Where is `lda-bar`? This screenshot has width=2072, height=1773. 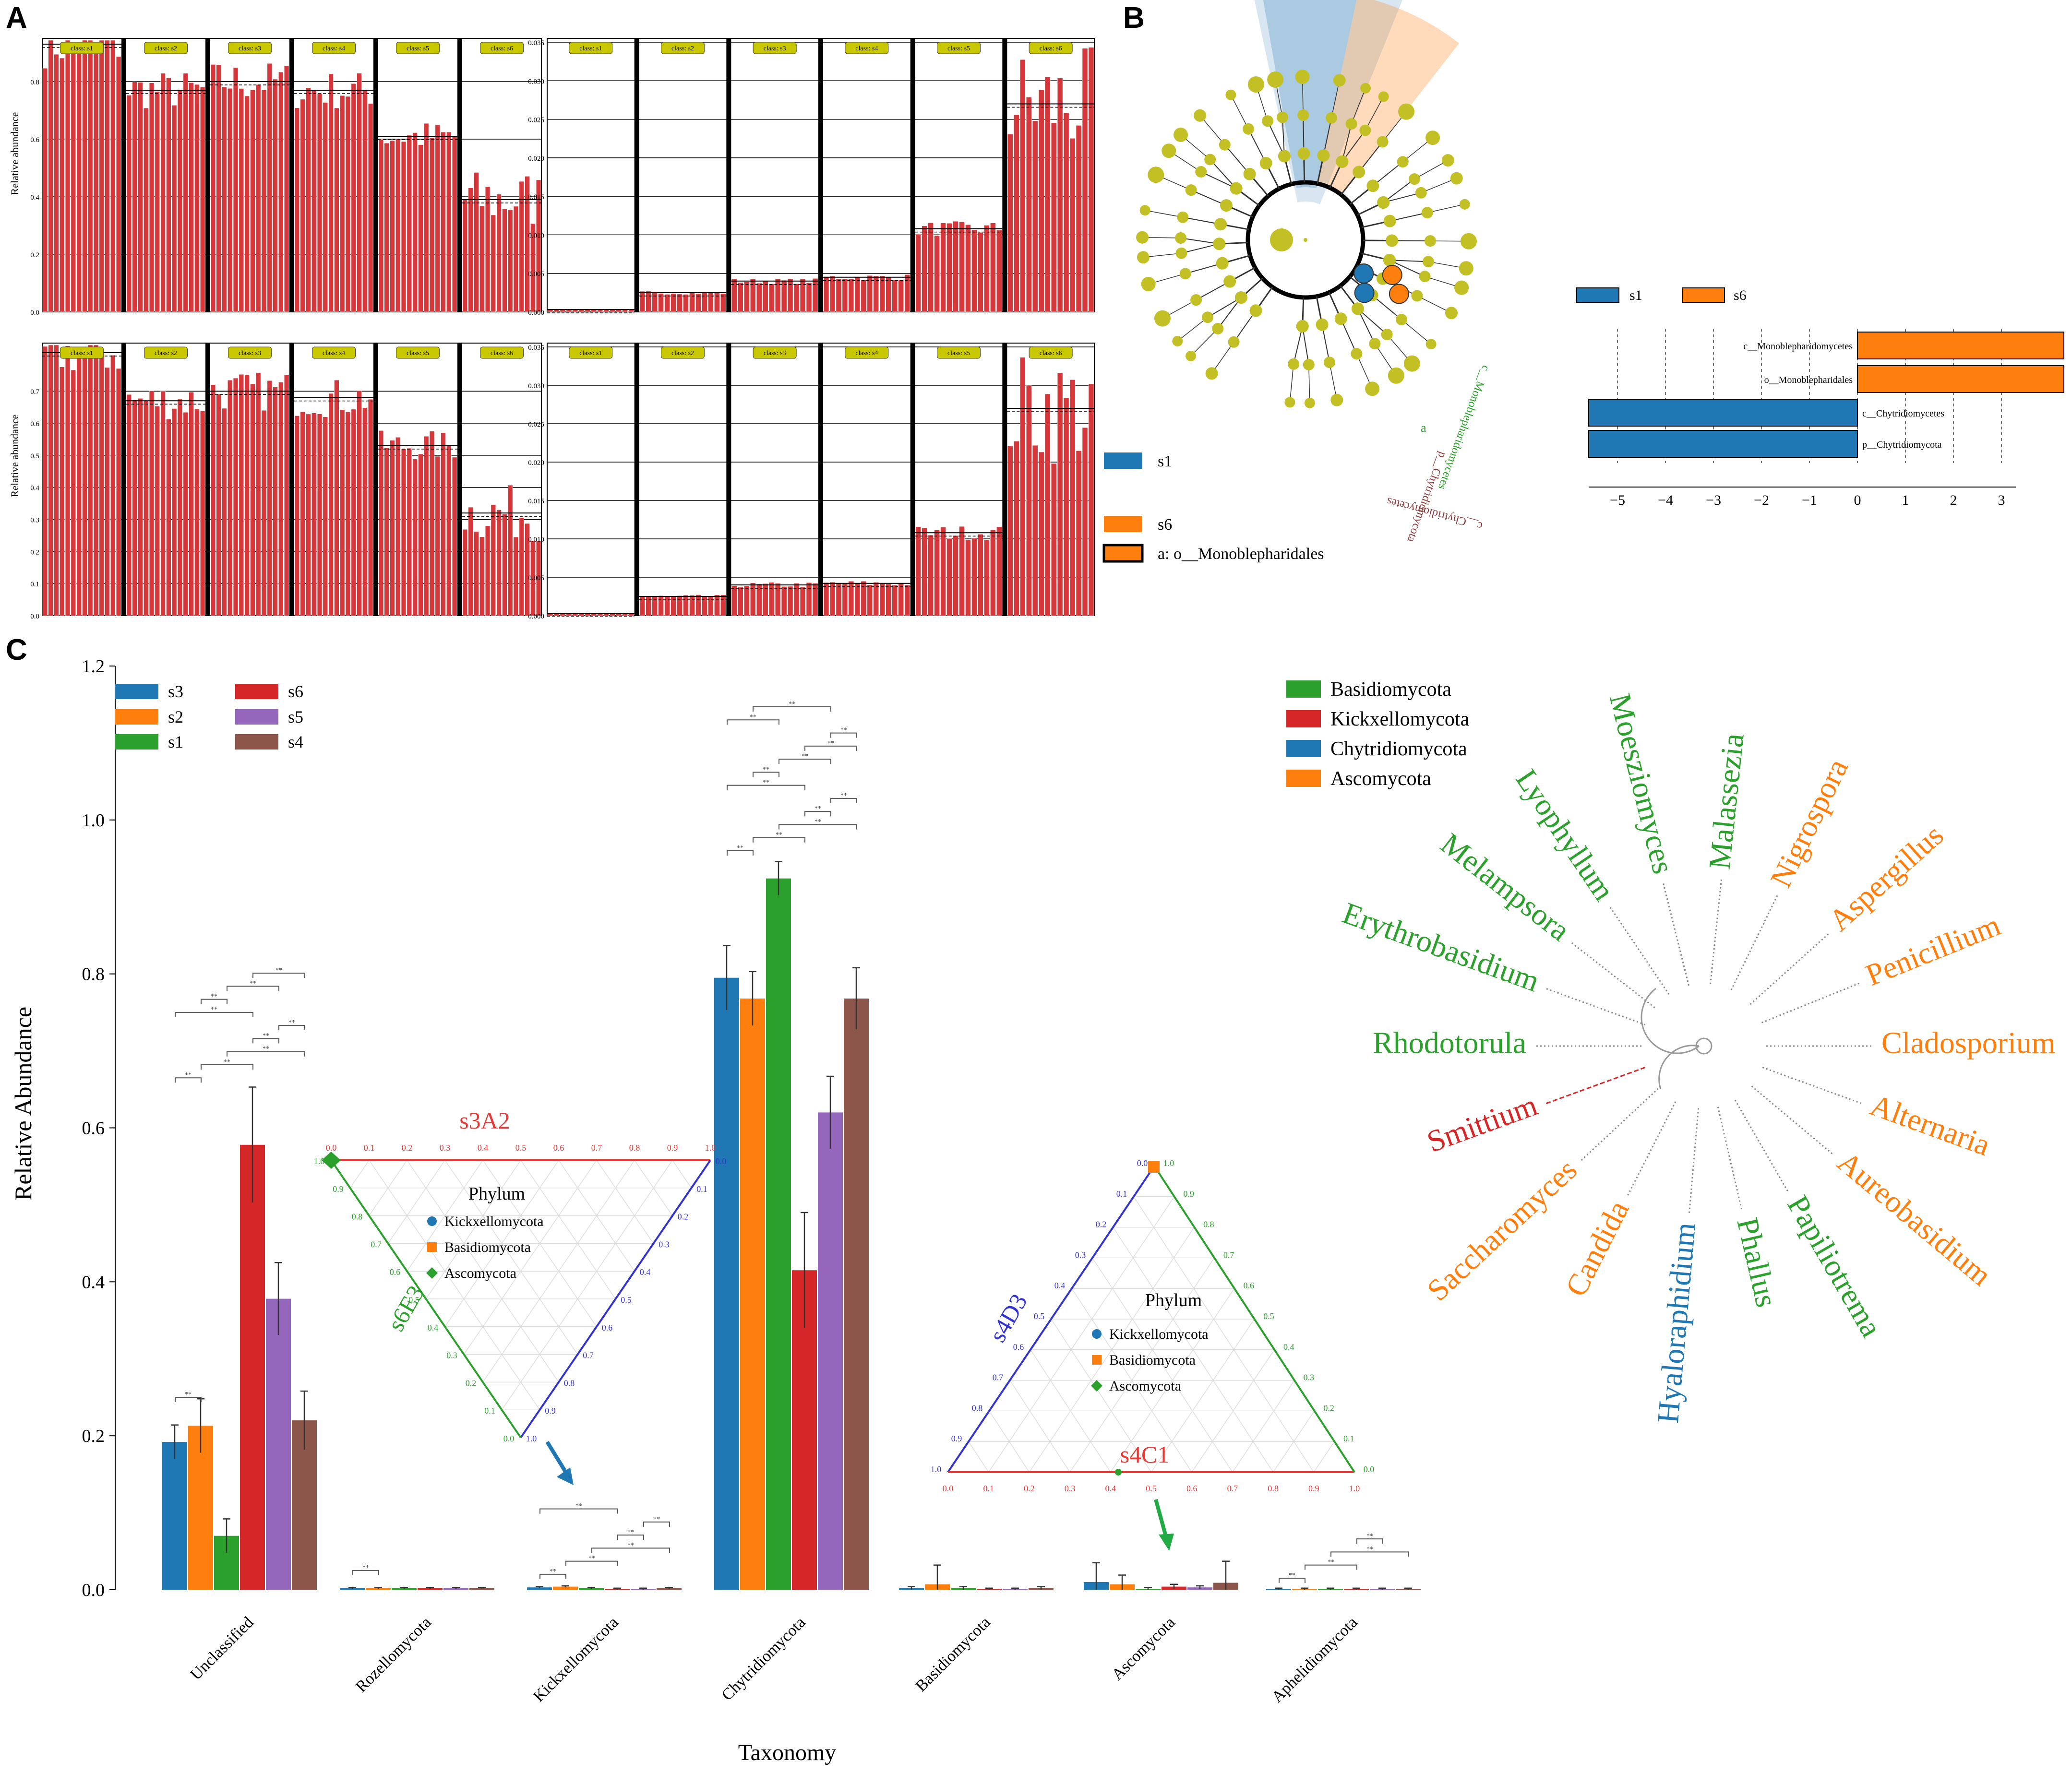 lda-bar is located at coordinates (1723, 413).